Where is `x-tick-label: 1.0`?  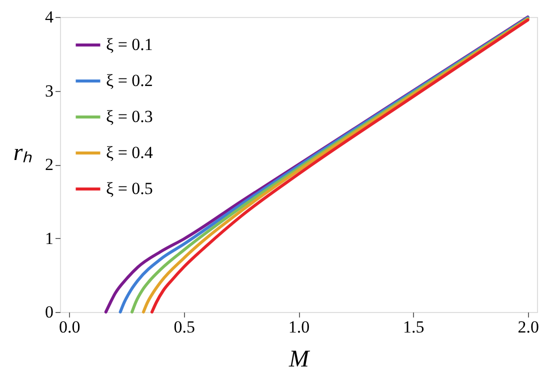 x-tick-label: 1.0 is located at coordinates (299, 327).